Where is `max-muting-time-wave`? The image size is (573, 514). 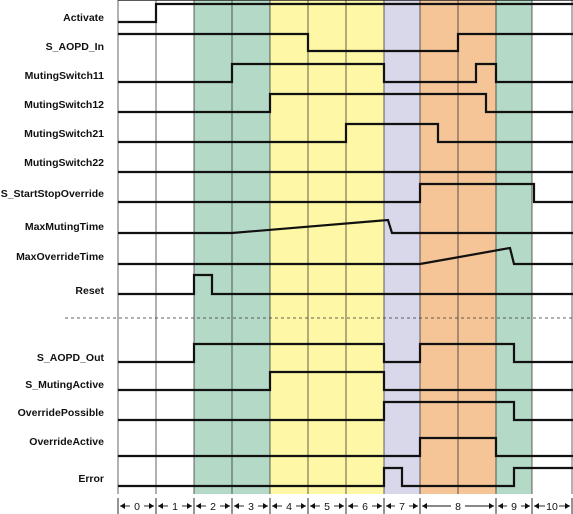
max-muting-time-wave is located at coordinates (345, 226).